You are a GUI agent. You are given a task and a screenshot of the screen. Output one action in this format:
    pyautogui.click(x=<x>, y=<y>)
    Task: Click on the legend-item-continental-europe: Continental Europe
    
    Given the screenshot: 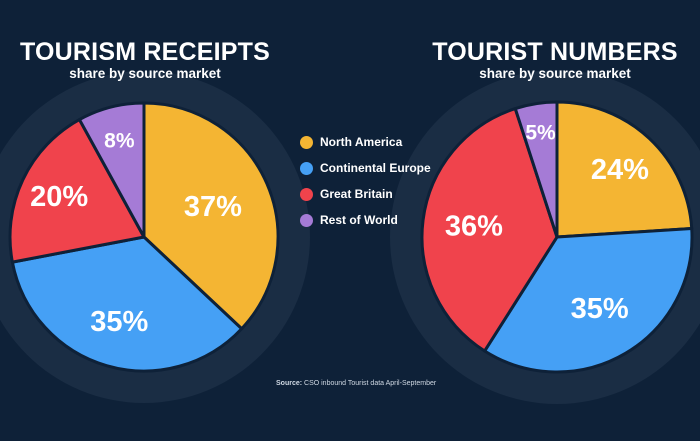 What is the action you would take?
    pyautogui.click(x=365, y=168)
    